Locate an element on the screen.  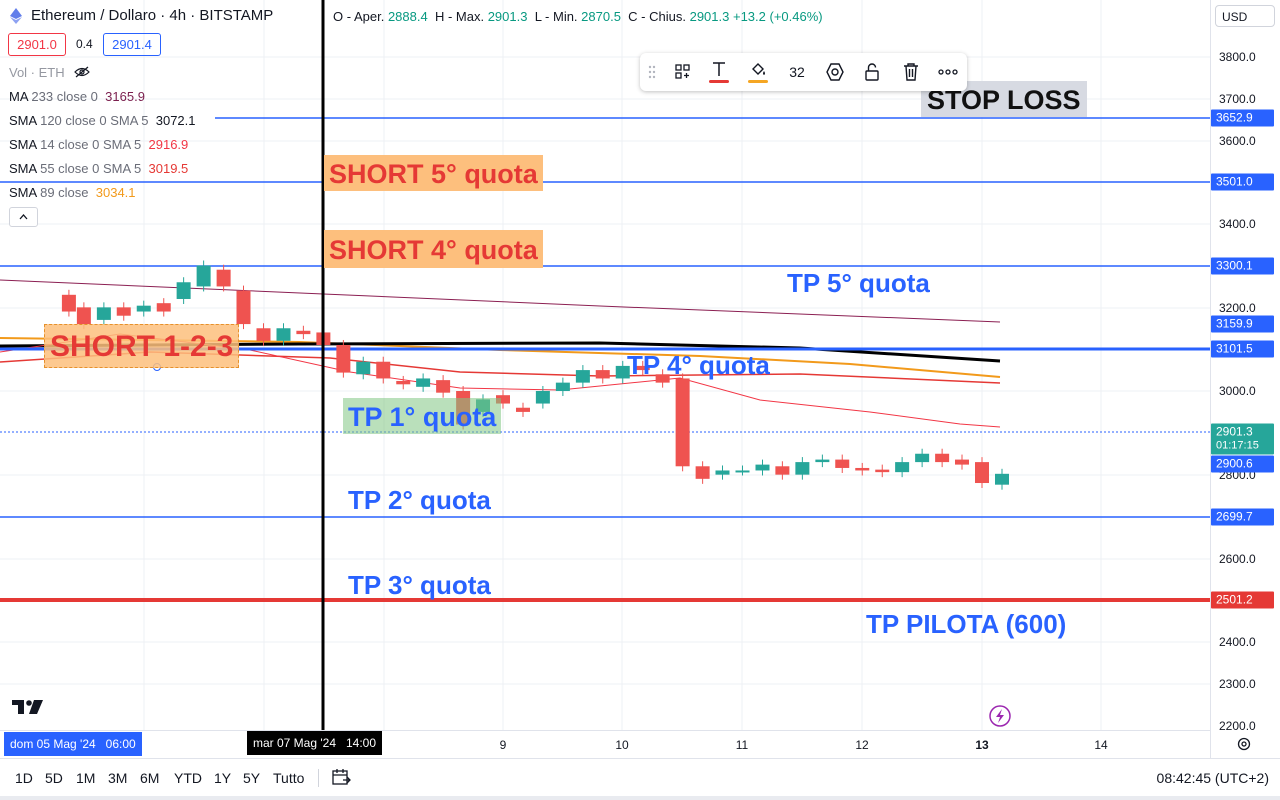
sell-price-button: 2901.0 is located at coordinates (37, 44).